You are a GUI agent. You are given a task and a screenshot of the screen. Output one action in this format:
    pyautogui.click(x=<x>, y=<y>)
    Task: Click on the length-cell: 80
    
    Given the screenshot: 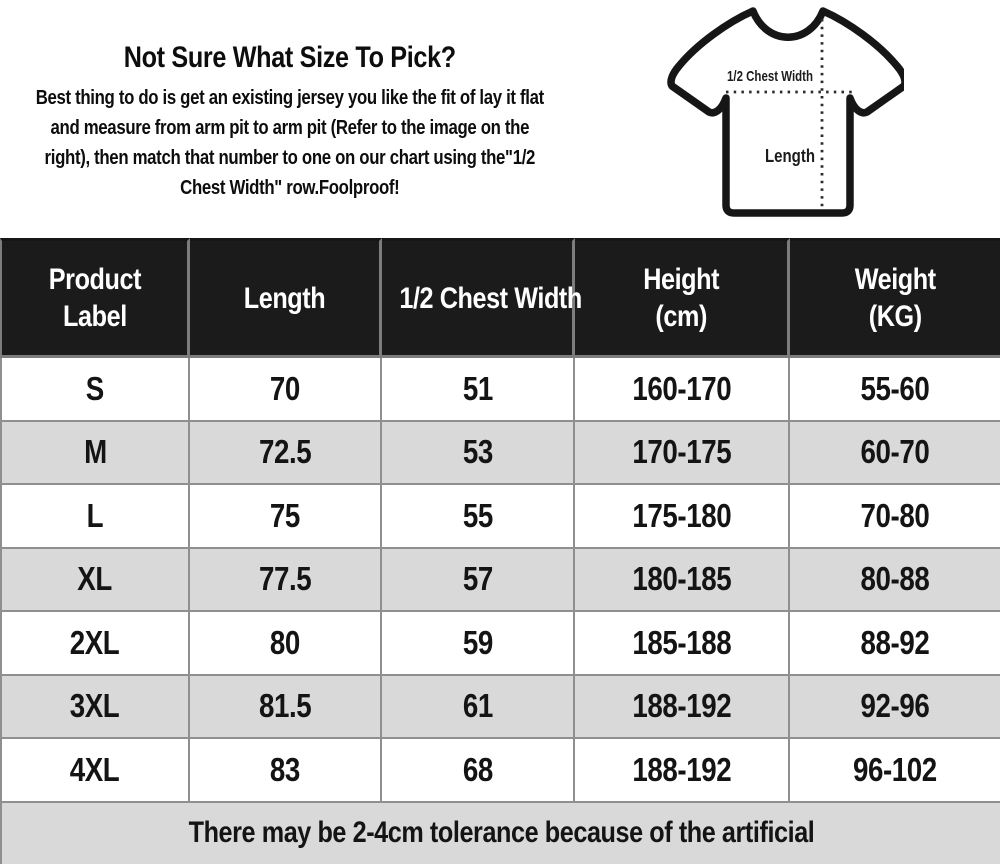 What is the action you would take?
    pyautogui.click(x=286, y=644)
    